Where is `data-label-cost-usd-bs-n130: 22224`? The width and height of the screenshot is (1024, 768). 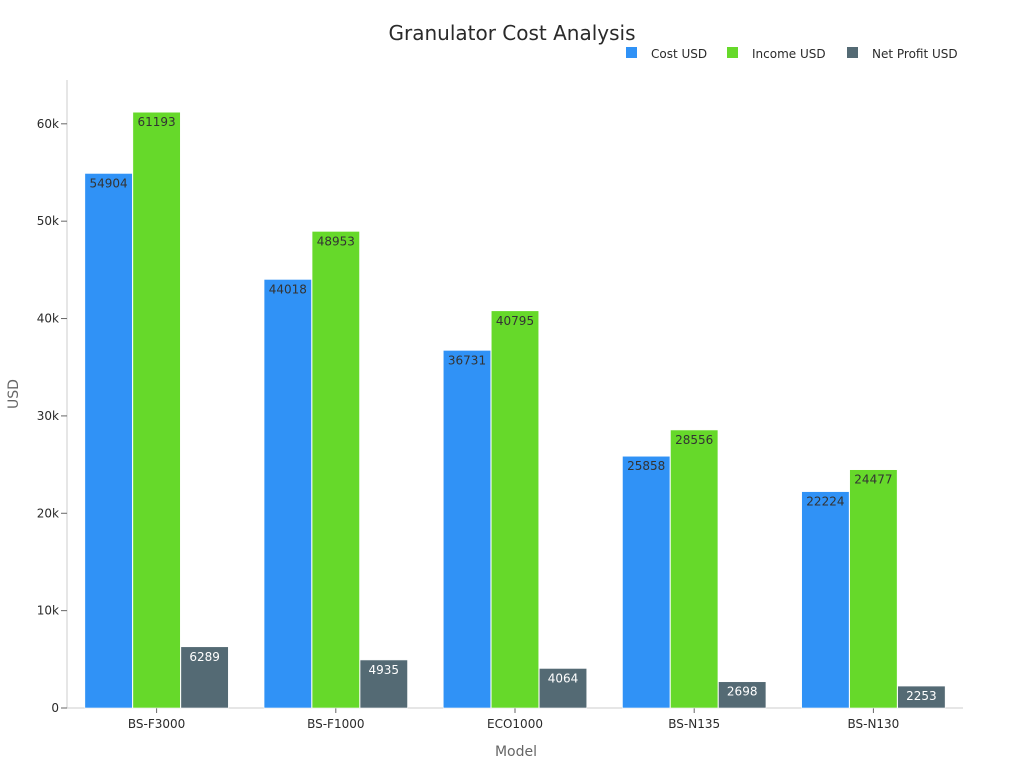 data-label-cost-usd-bs-n130: 22224 is located at coordinates (825, 502).